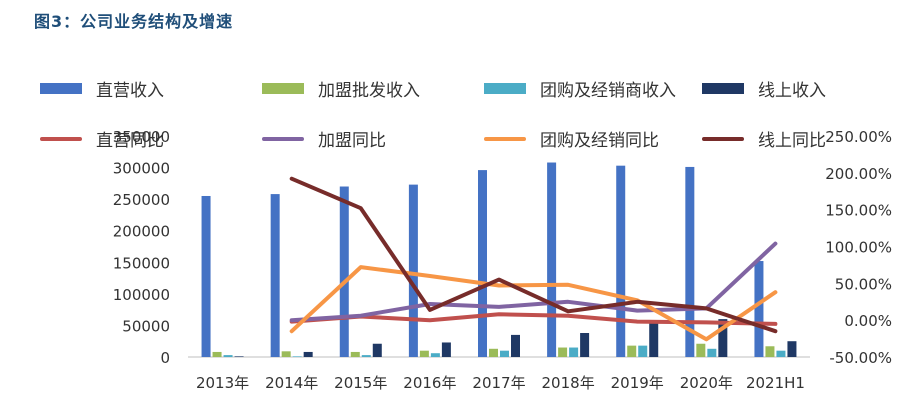 This screenshot has height=400, width=924. Describe the element at coordinates (863, 284) in the screenshot. I see `right-axis-tick-label: 50.00%` at that location.